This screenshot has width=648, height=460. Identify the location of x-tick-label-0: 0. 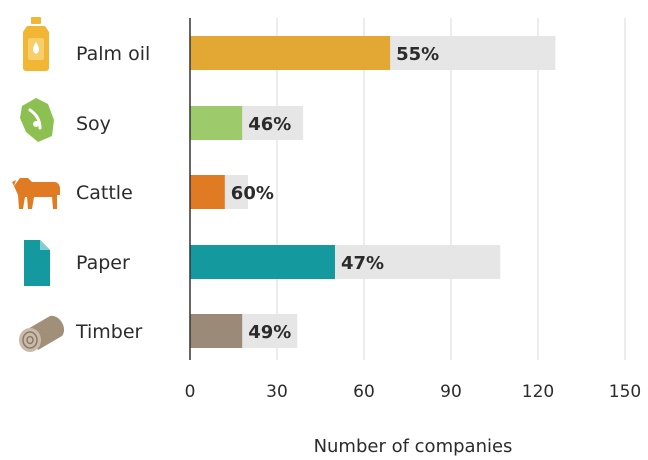
(190, 392).